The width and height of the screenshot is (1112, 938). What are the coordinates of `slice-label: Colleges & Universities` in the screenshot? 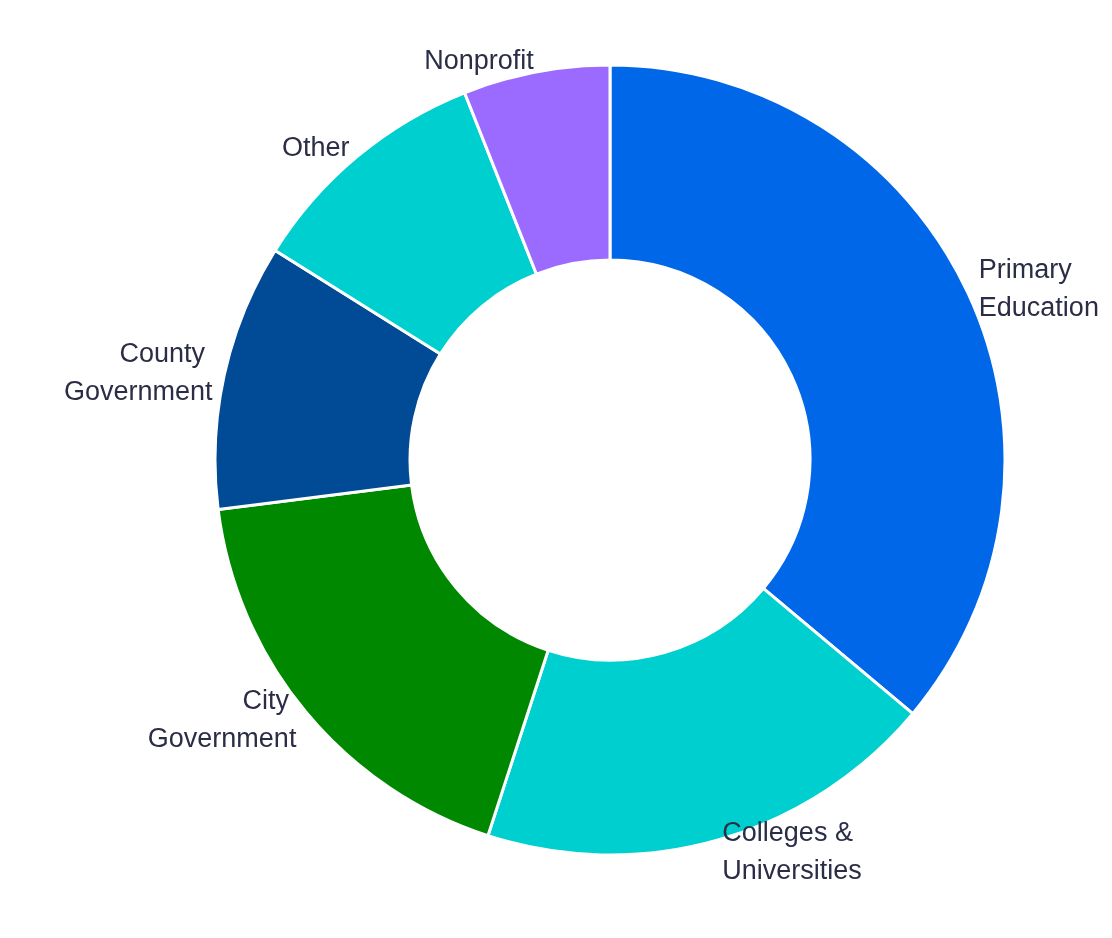 It's located at (792, 851).